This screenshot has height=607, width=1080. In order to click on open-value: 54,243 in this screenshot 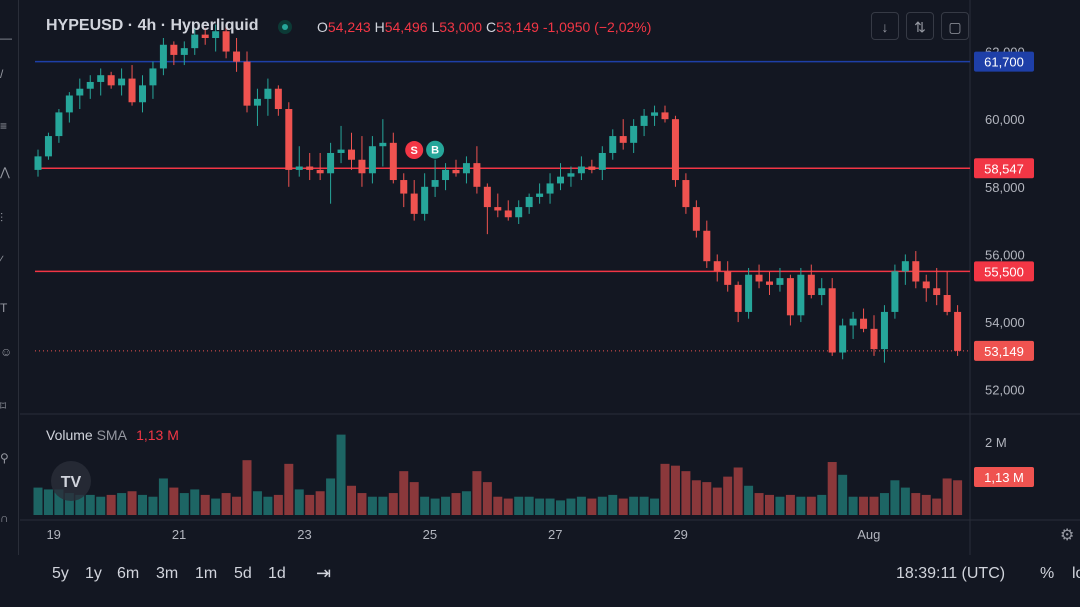, I will do `click(349, 27)`.